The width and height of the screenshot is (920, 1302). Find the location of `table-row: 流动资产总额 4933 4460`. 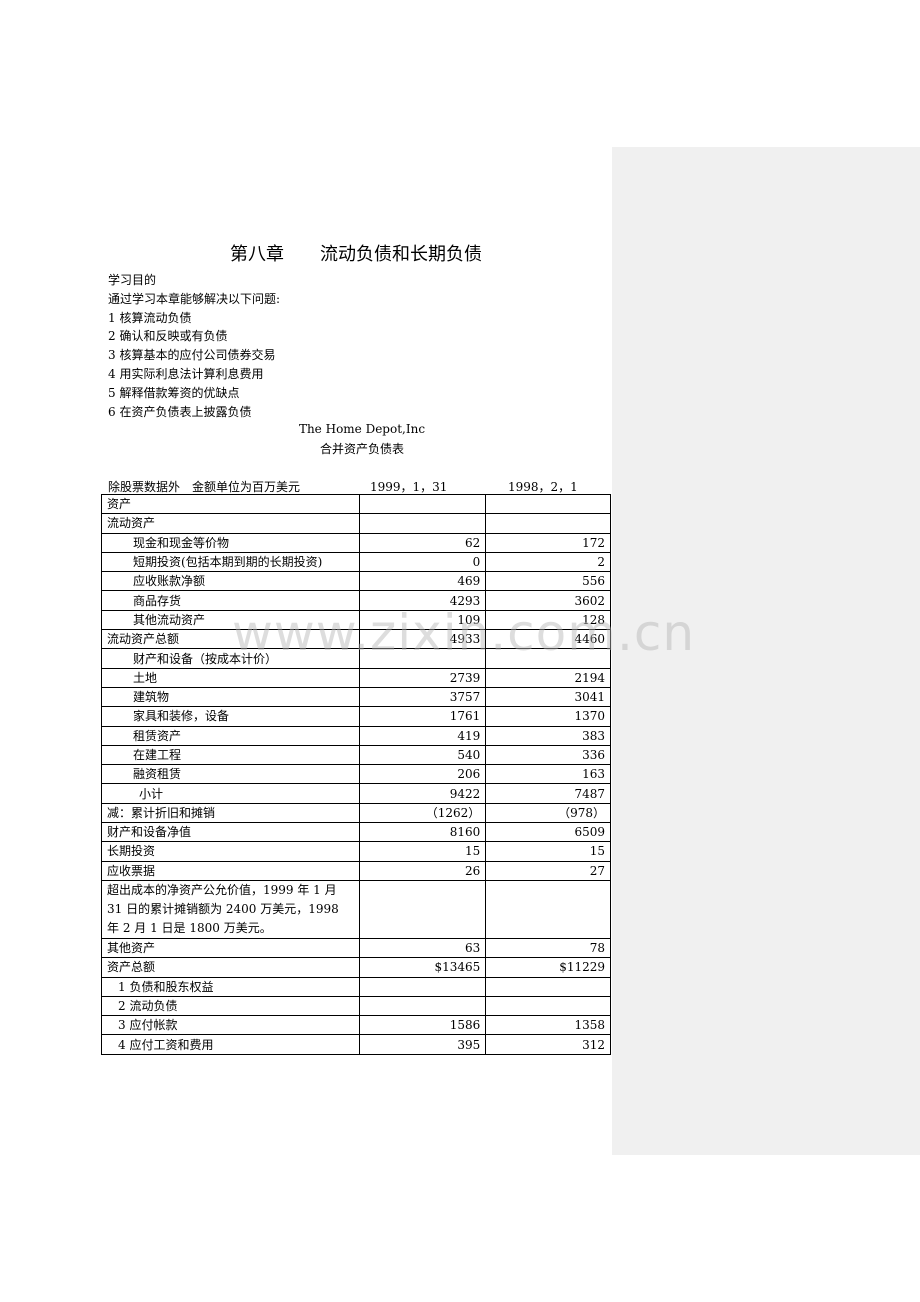

table-row: 流动资产总额 4933 4460 is located at coordinates (355, 639).